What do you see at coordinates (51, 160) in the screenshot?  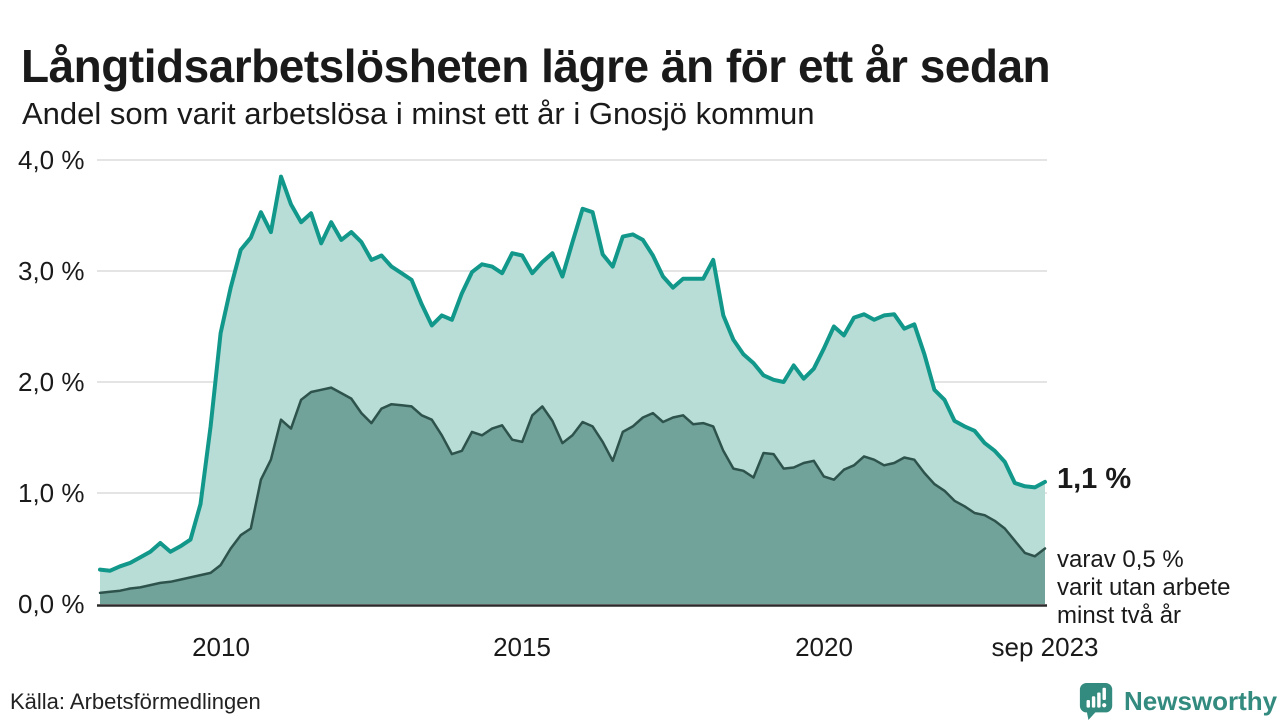 I see `y-axis-tick-4: 4,0 %` at bounding box center [51, 160].